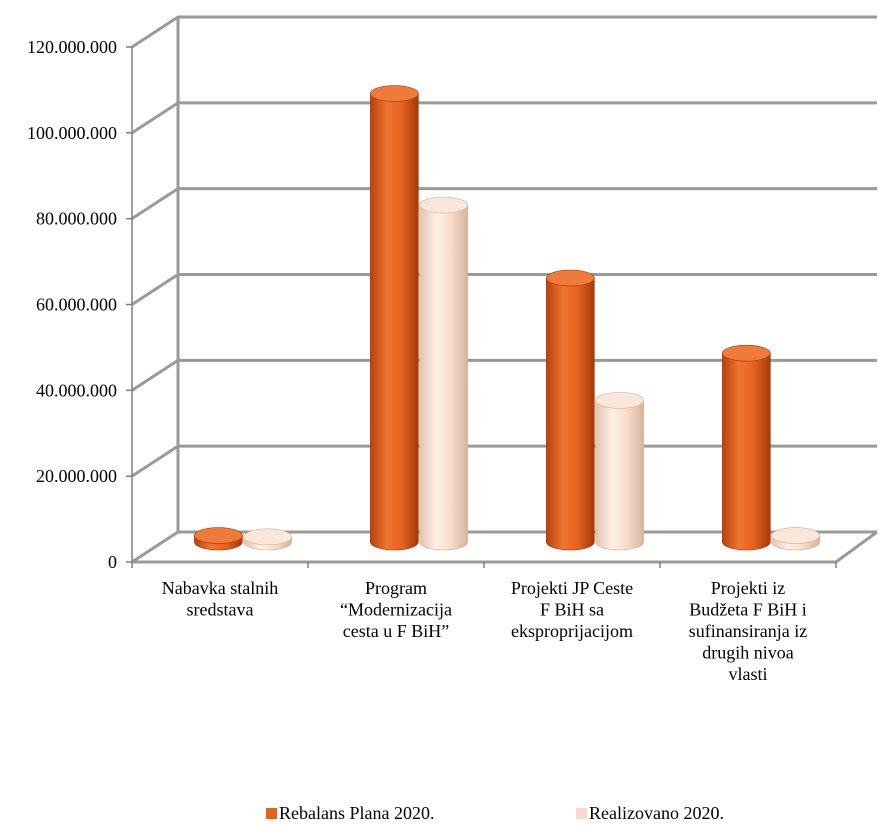 This screenshot has width=879, height=830. I want to click on floor-right-edge, so click(856, 547).